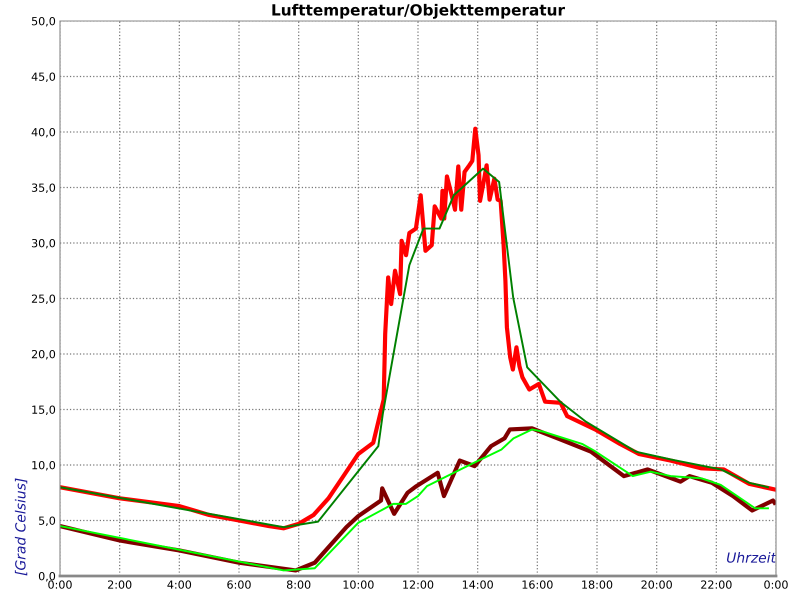  What do you see at coordinates (656, 584) in the screenshot?
I see `x-tick-label: 20:00` at bounding box center [656, 584].